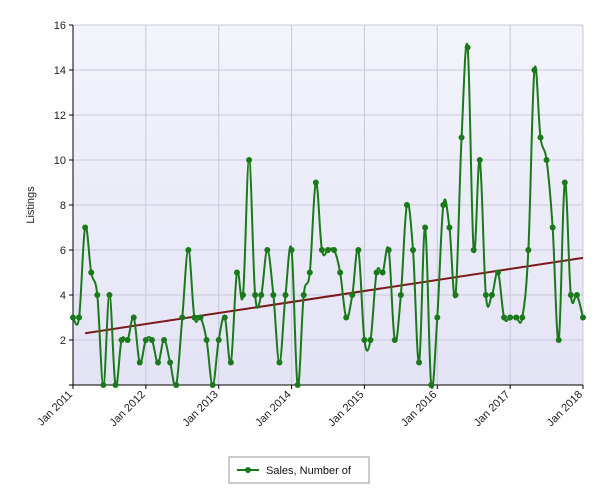 This screenshot has width=600, height=500. I want to click on legend-marker-swatch, so click(248, 470).